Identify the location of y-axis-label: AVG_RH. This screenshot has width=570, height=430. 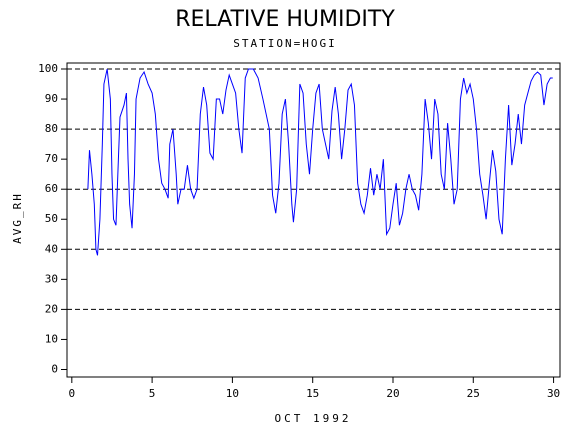
(17, 218).